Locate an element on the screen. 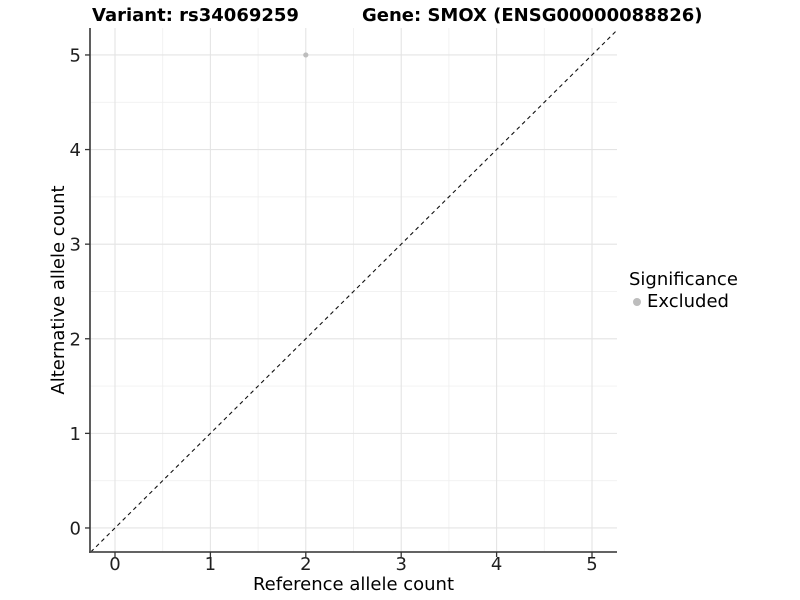 The height and width of the screenshot is (600, 800). x-tick-label: 1 is located at coordinates (210, 564).